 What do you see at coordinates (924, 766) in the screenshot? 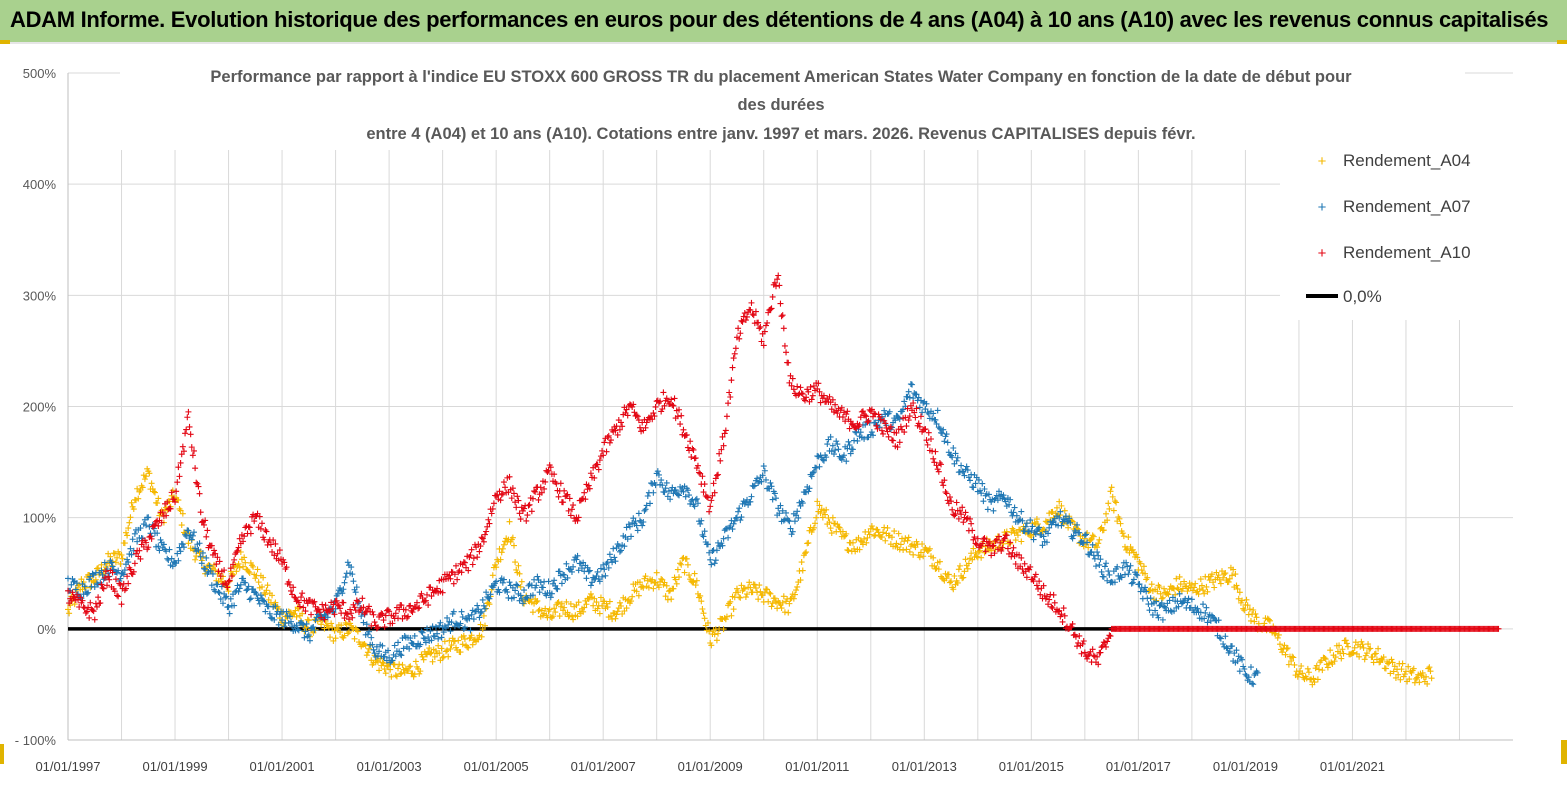
I see `x-tick-label: 01/01/2013` at bounding box center [924, 766].